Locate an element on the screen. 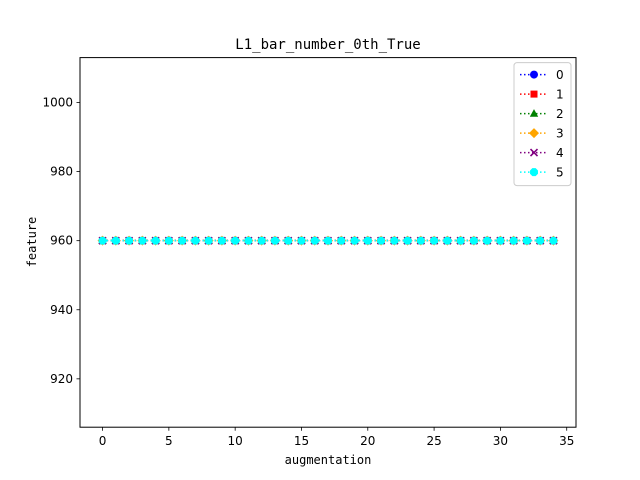  legend-label: 5 is located at coordinates (560, 173).